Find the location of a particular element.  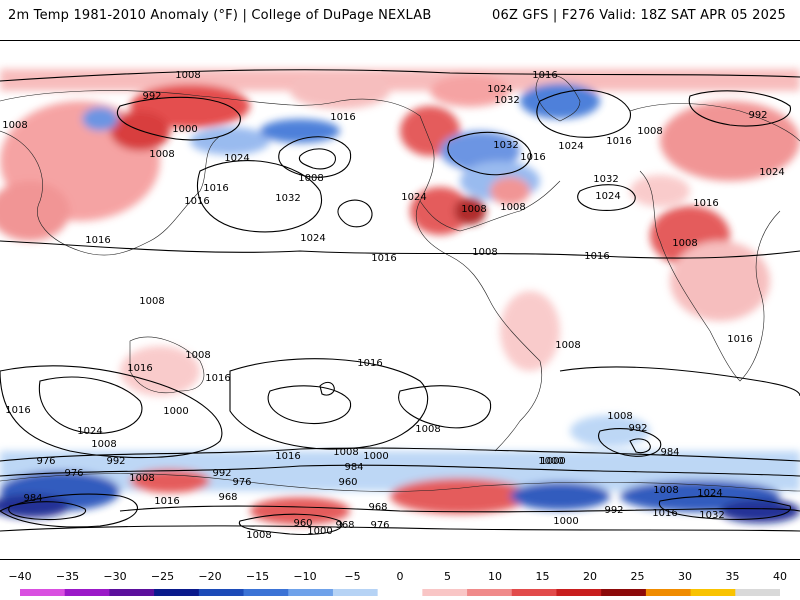

color-scale-tick-label: 35 is located at coordinates (732, 576).